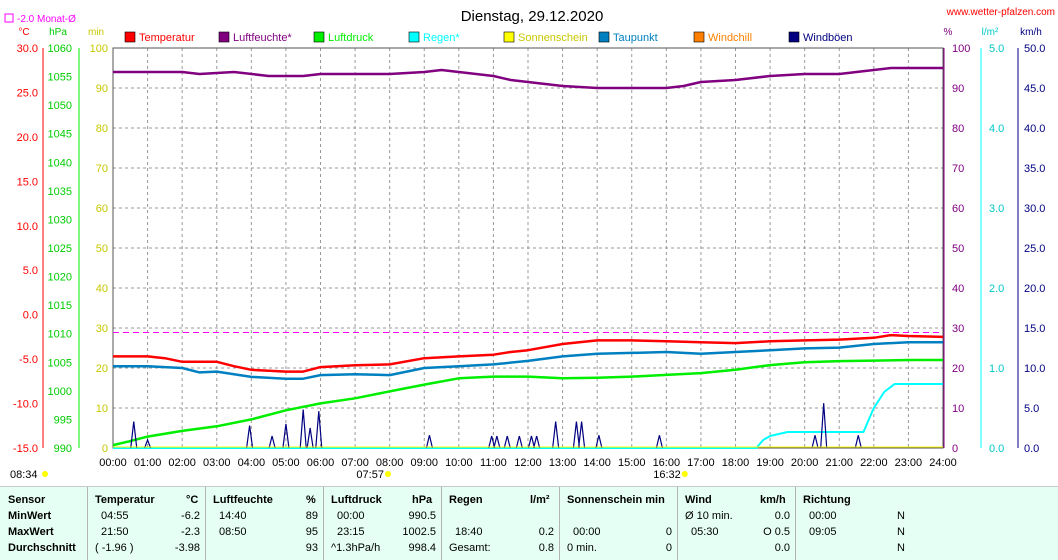  What do you see at coordinates (25, 405) in the screenshot?
I see `temperature-tick-label: -10.0` at bounding box center [25, 405].